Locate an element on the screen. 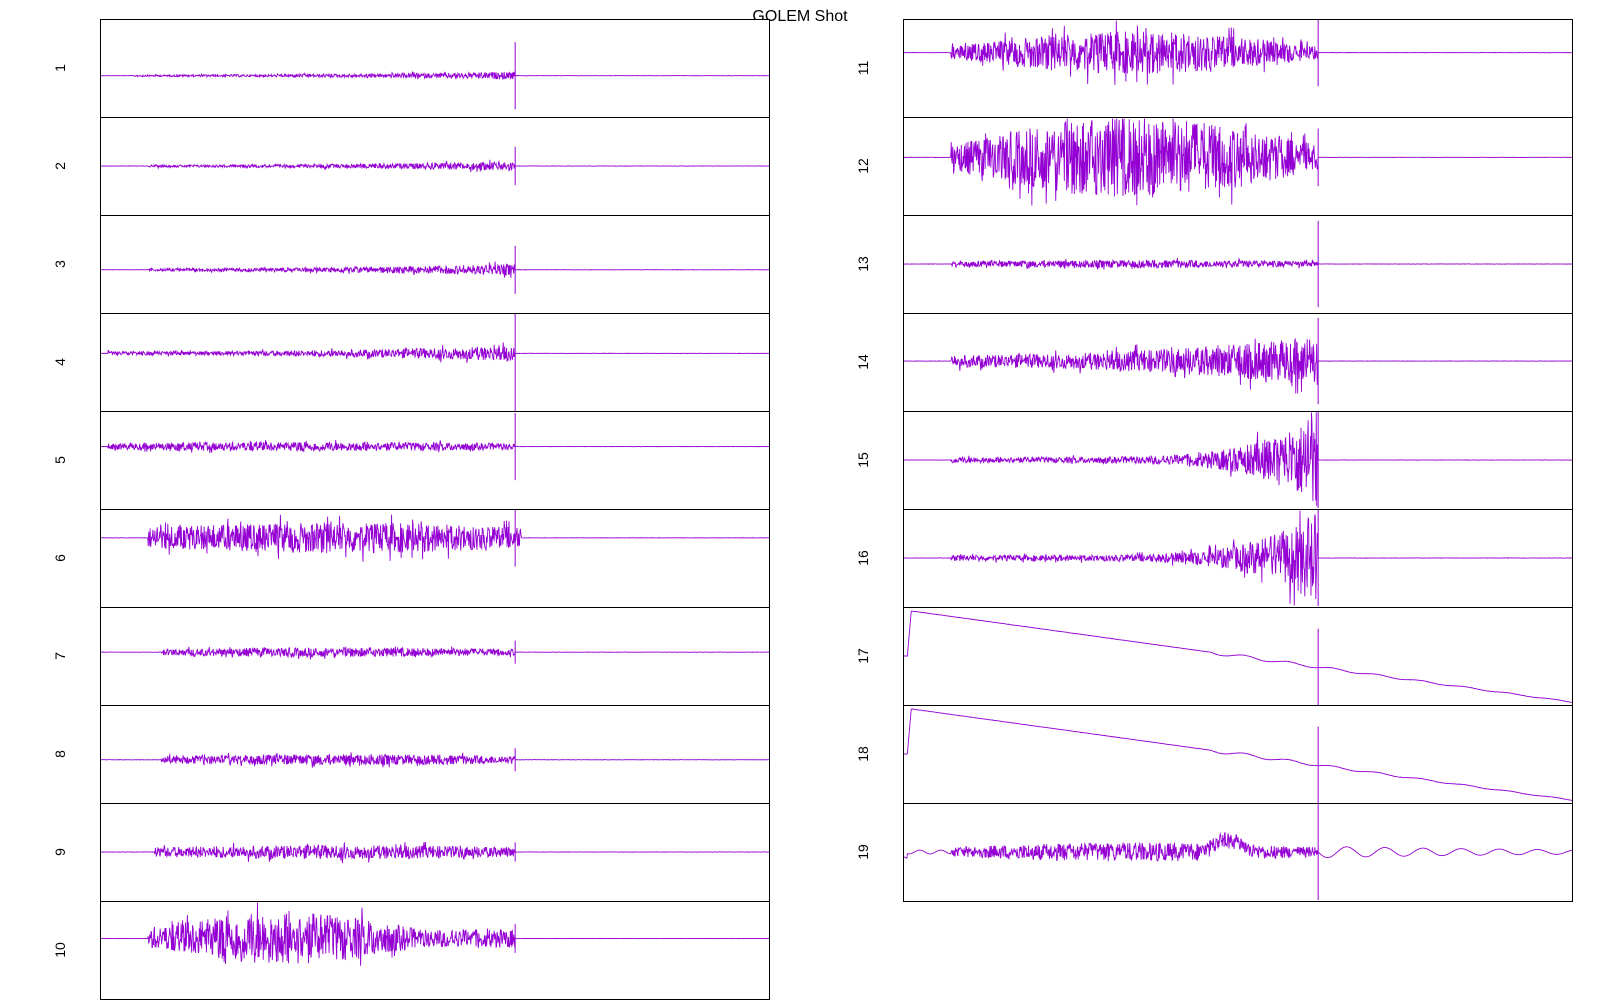  panel-label-3: 3 is located at coordinates (60, 264).